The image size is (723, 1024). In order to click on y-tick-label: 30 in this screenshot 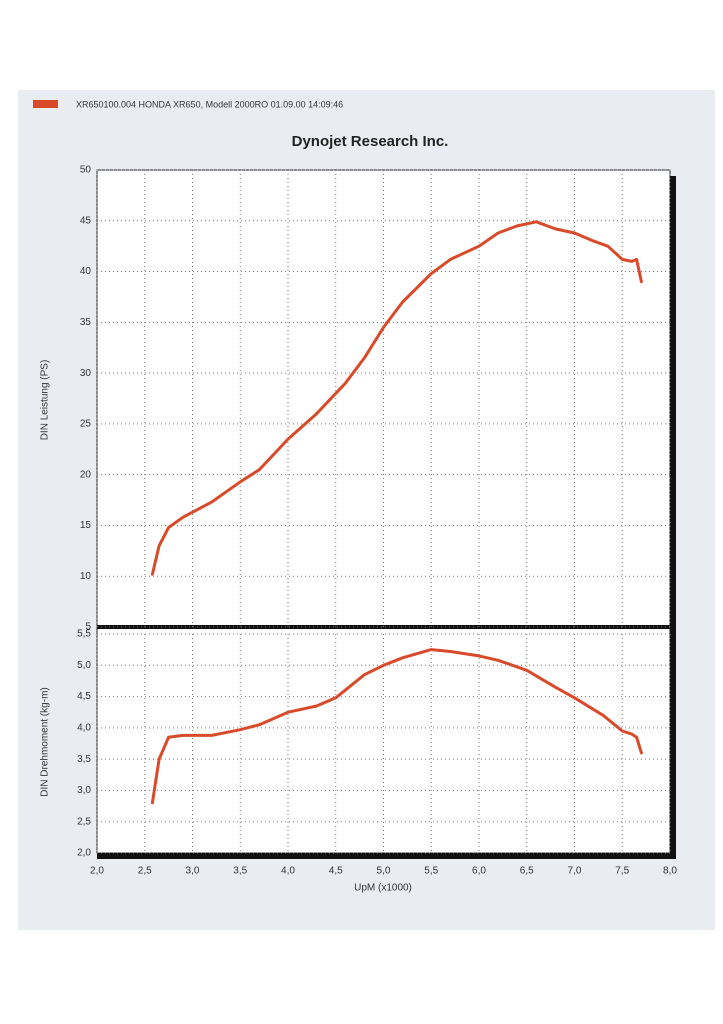, I will do `click(86, 373)`.